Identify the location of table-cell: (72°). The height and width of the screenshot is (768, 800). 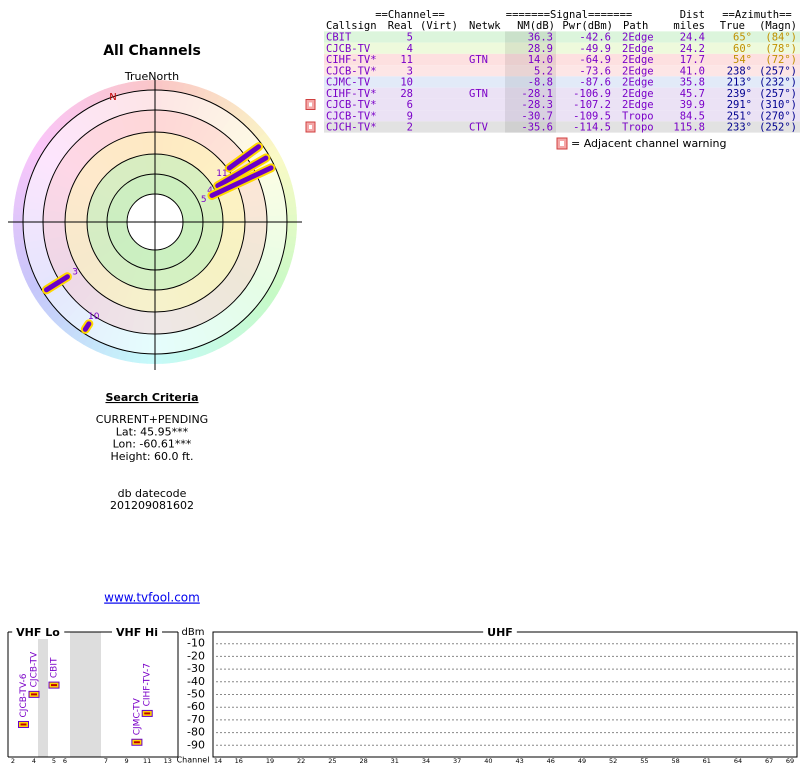
(781, 60).